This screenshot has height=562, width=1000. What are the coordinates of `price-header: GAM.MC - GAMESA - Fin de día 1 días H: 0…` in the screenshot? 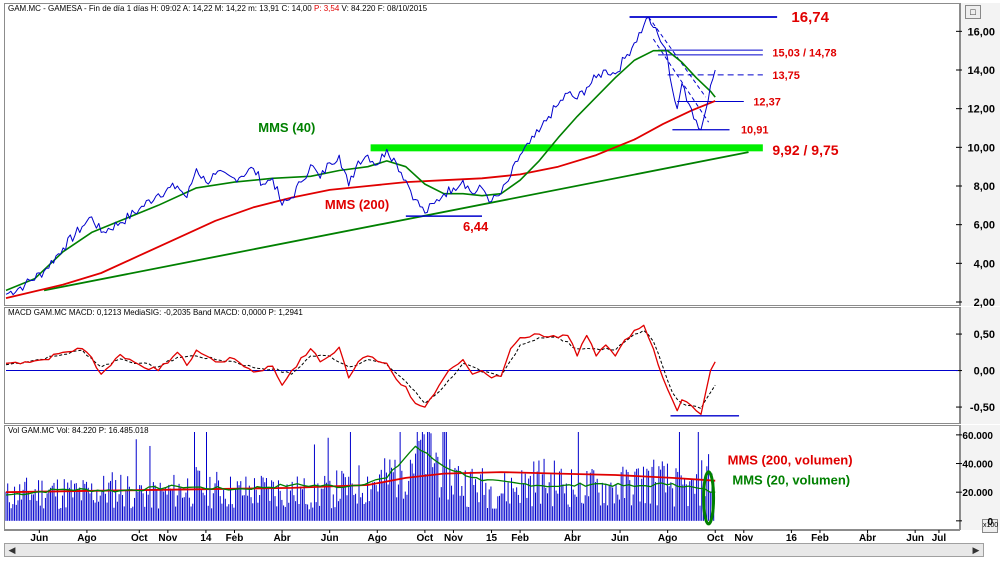 It's located at (217, 8).